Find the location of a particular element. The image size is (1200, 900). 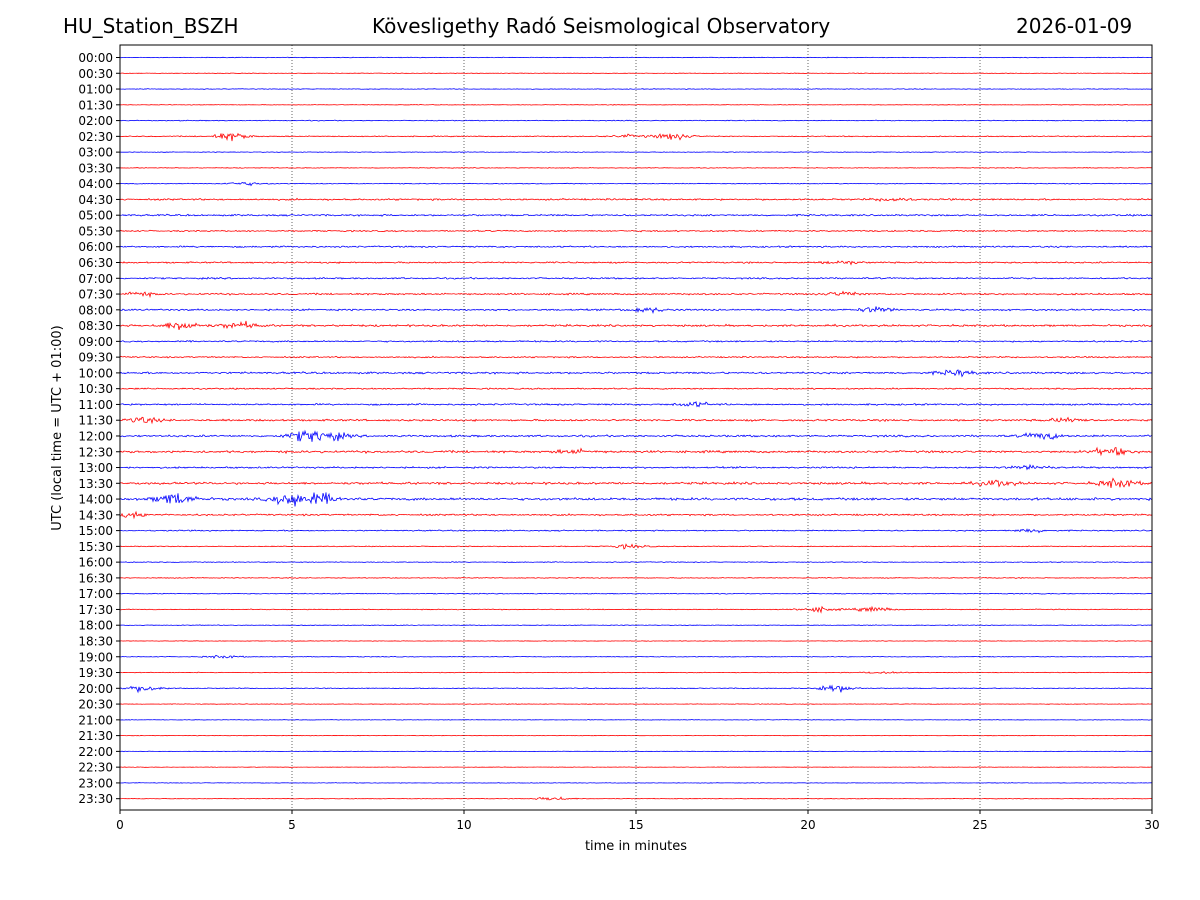

y-tick-label: 01:30 is located at coordinates (95, 105).